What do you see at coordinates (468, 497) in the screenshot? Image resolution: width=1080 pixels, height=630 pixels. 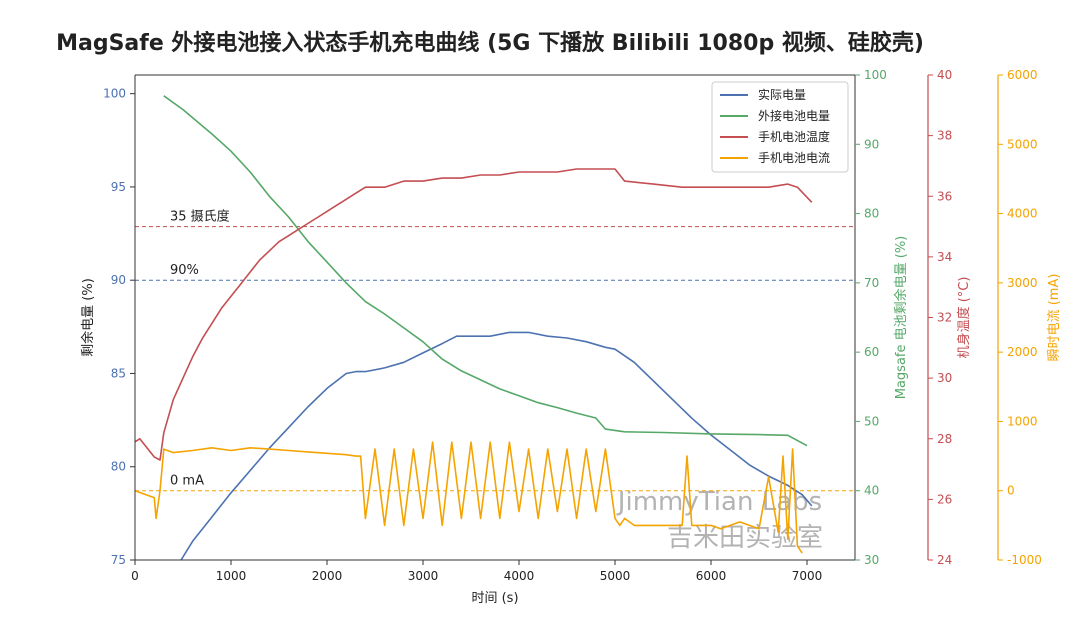 I see `series-line` at bounding box center [468, 497].